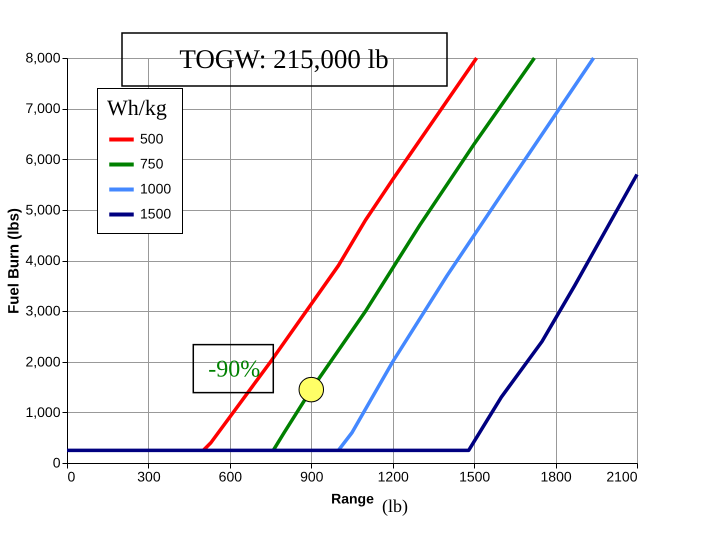  I want to click on x-axis-title: Range, so click(352, 498).